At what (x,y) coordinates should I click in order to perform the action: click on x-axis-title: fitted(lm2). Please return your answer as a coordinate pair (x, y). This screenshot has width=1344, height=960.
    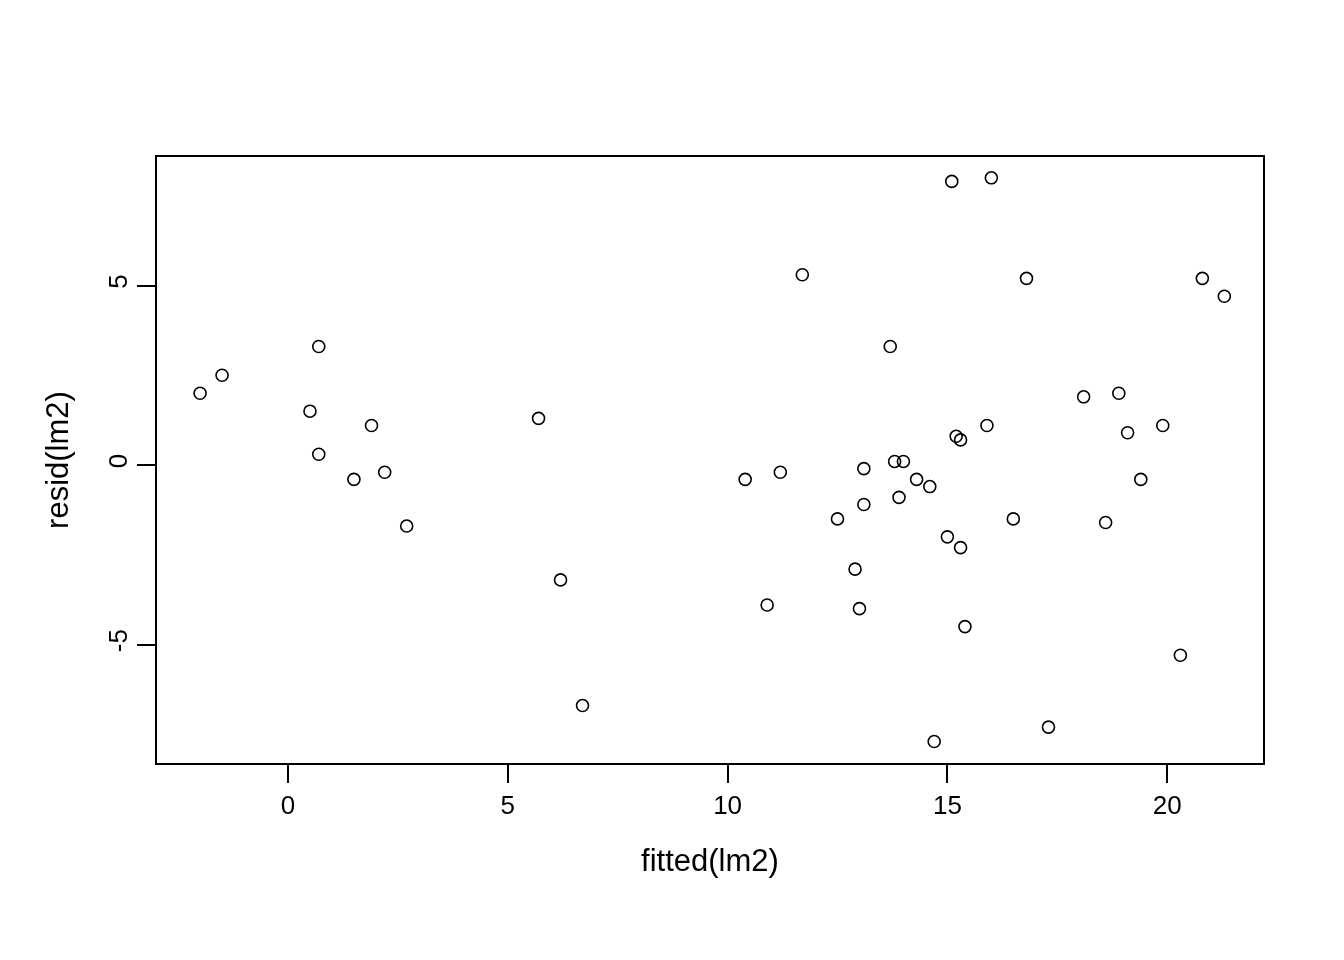
    Looking at the image, I should click on (710, 860).